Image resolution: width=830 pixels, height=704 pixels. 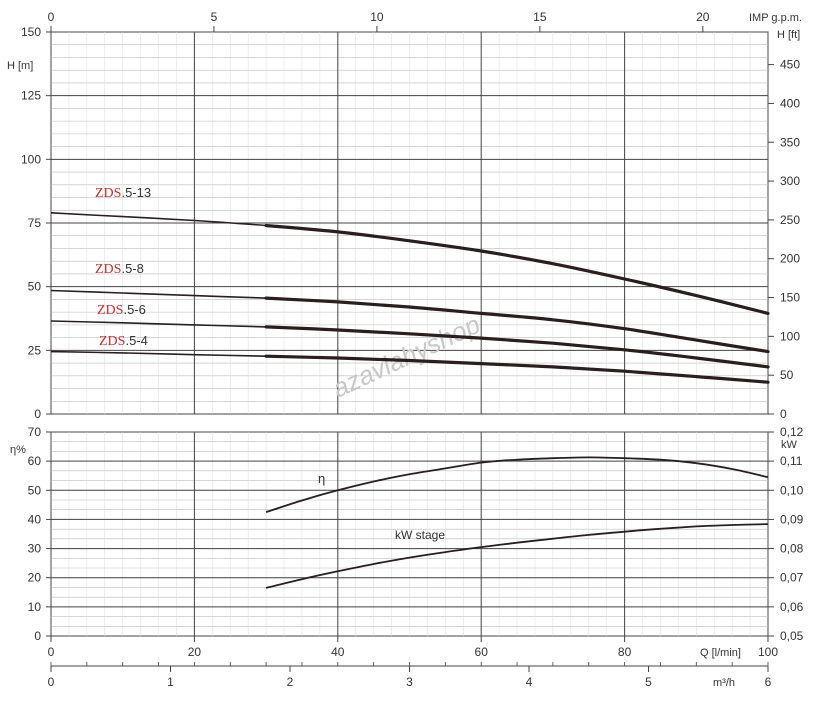 I want to click on y-right-tick-label: 450, so click(x=790, y=65).